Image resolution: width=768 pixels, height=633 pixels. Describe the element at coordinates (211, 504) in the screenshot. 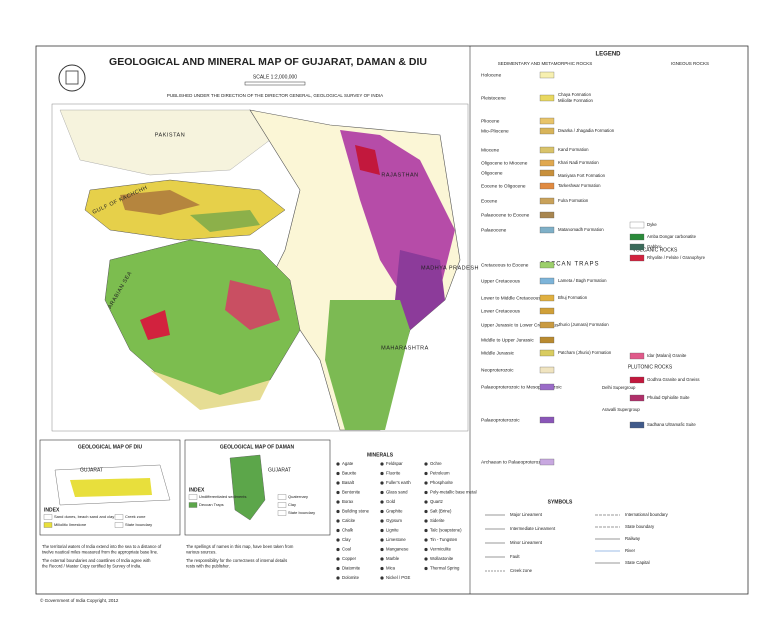

I see `daman-index-item: Deccan Traps` at that location.